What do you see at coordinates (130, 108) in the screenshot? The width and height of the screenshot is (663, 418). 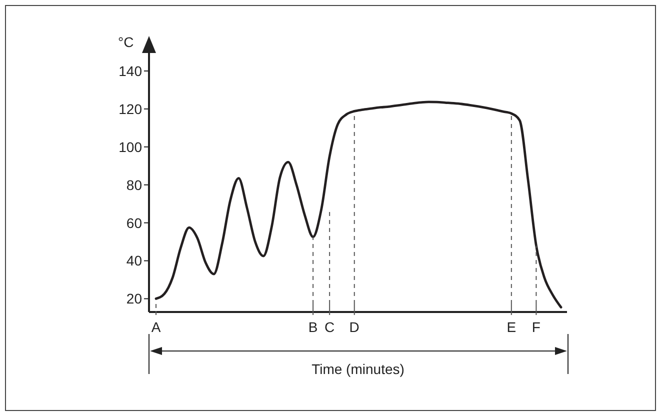 I see `y-tick-label: 120` at bounding box center [130, 108].